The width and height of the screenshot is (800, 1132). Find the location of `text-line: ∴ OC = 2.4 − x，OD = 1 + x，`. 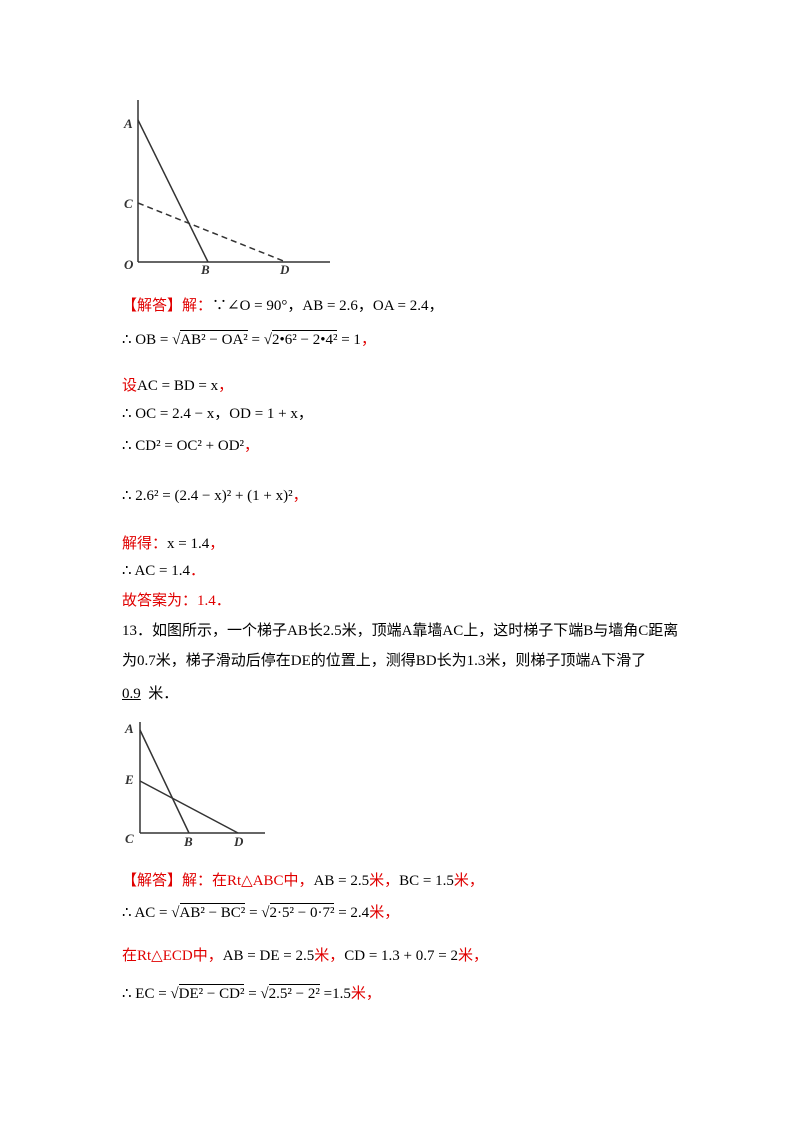

text-line: ∴ OC = 2.4 − x，OD = 1 + x， is located at coordinates (217, 414).